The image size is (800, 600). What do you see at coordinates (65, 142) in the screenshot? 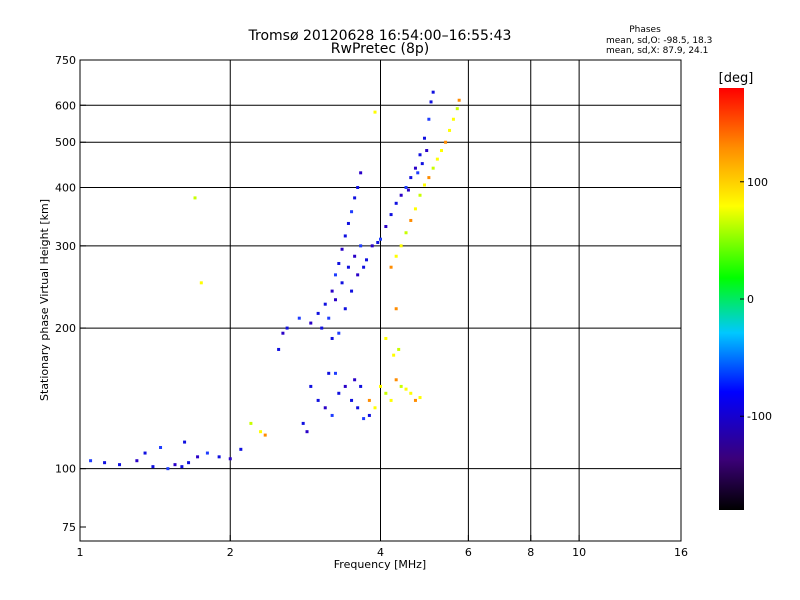
I see `y-tick-label: 500` at bounding box center [65, 142].